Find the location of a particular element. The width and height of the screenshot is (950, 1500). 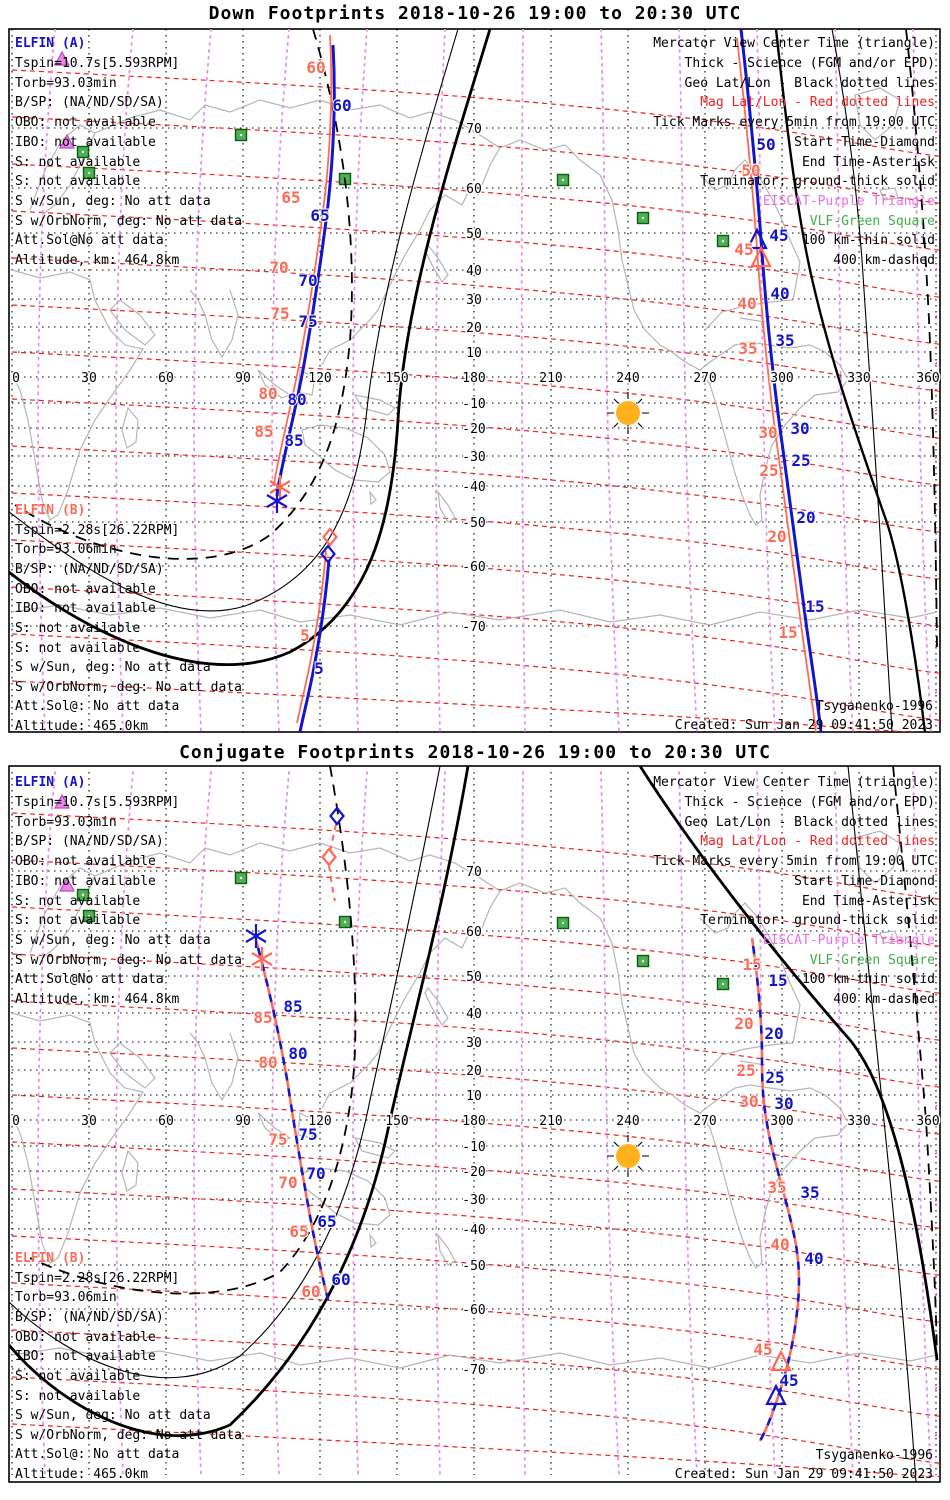

lon-label: 150 is located at coordinates (396, 378).